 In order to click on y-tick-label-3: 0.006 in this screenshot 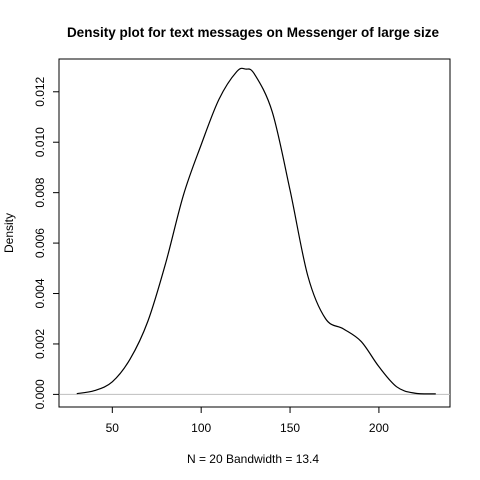, I will do `click(40, 243)`.